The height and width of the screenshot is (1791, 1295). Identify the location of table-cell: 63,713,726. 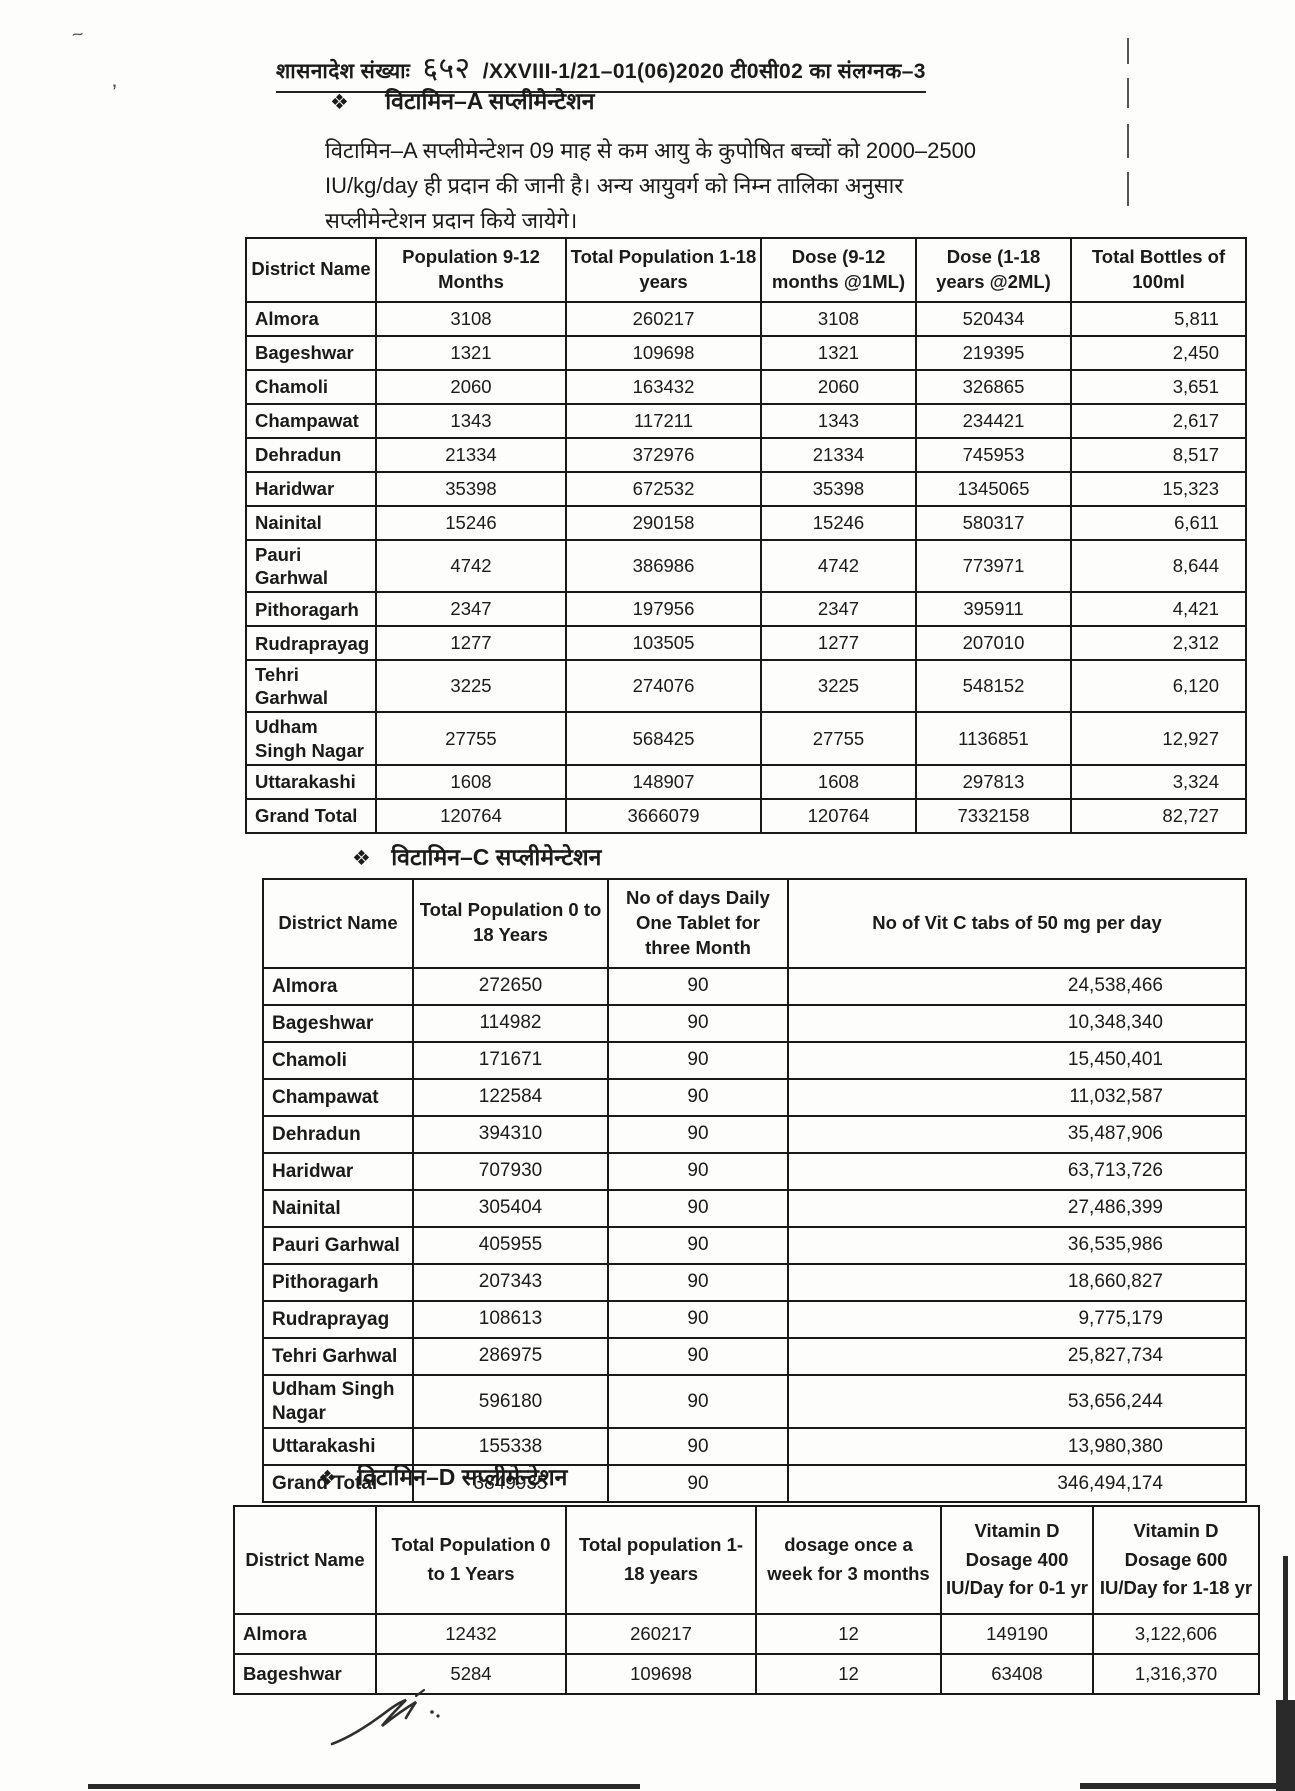
(1017, 1171).